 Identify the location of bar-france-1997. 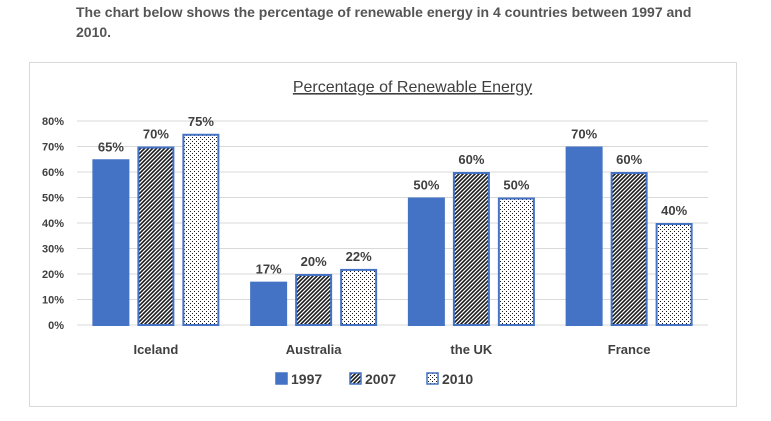
(584, 236).